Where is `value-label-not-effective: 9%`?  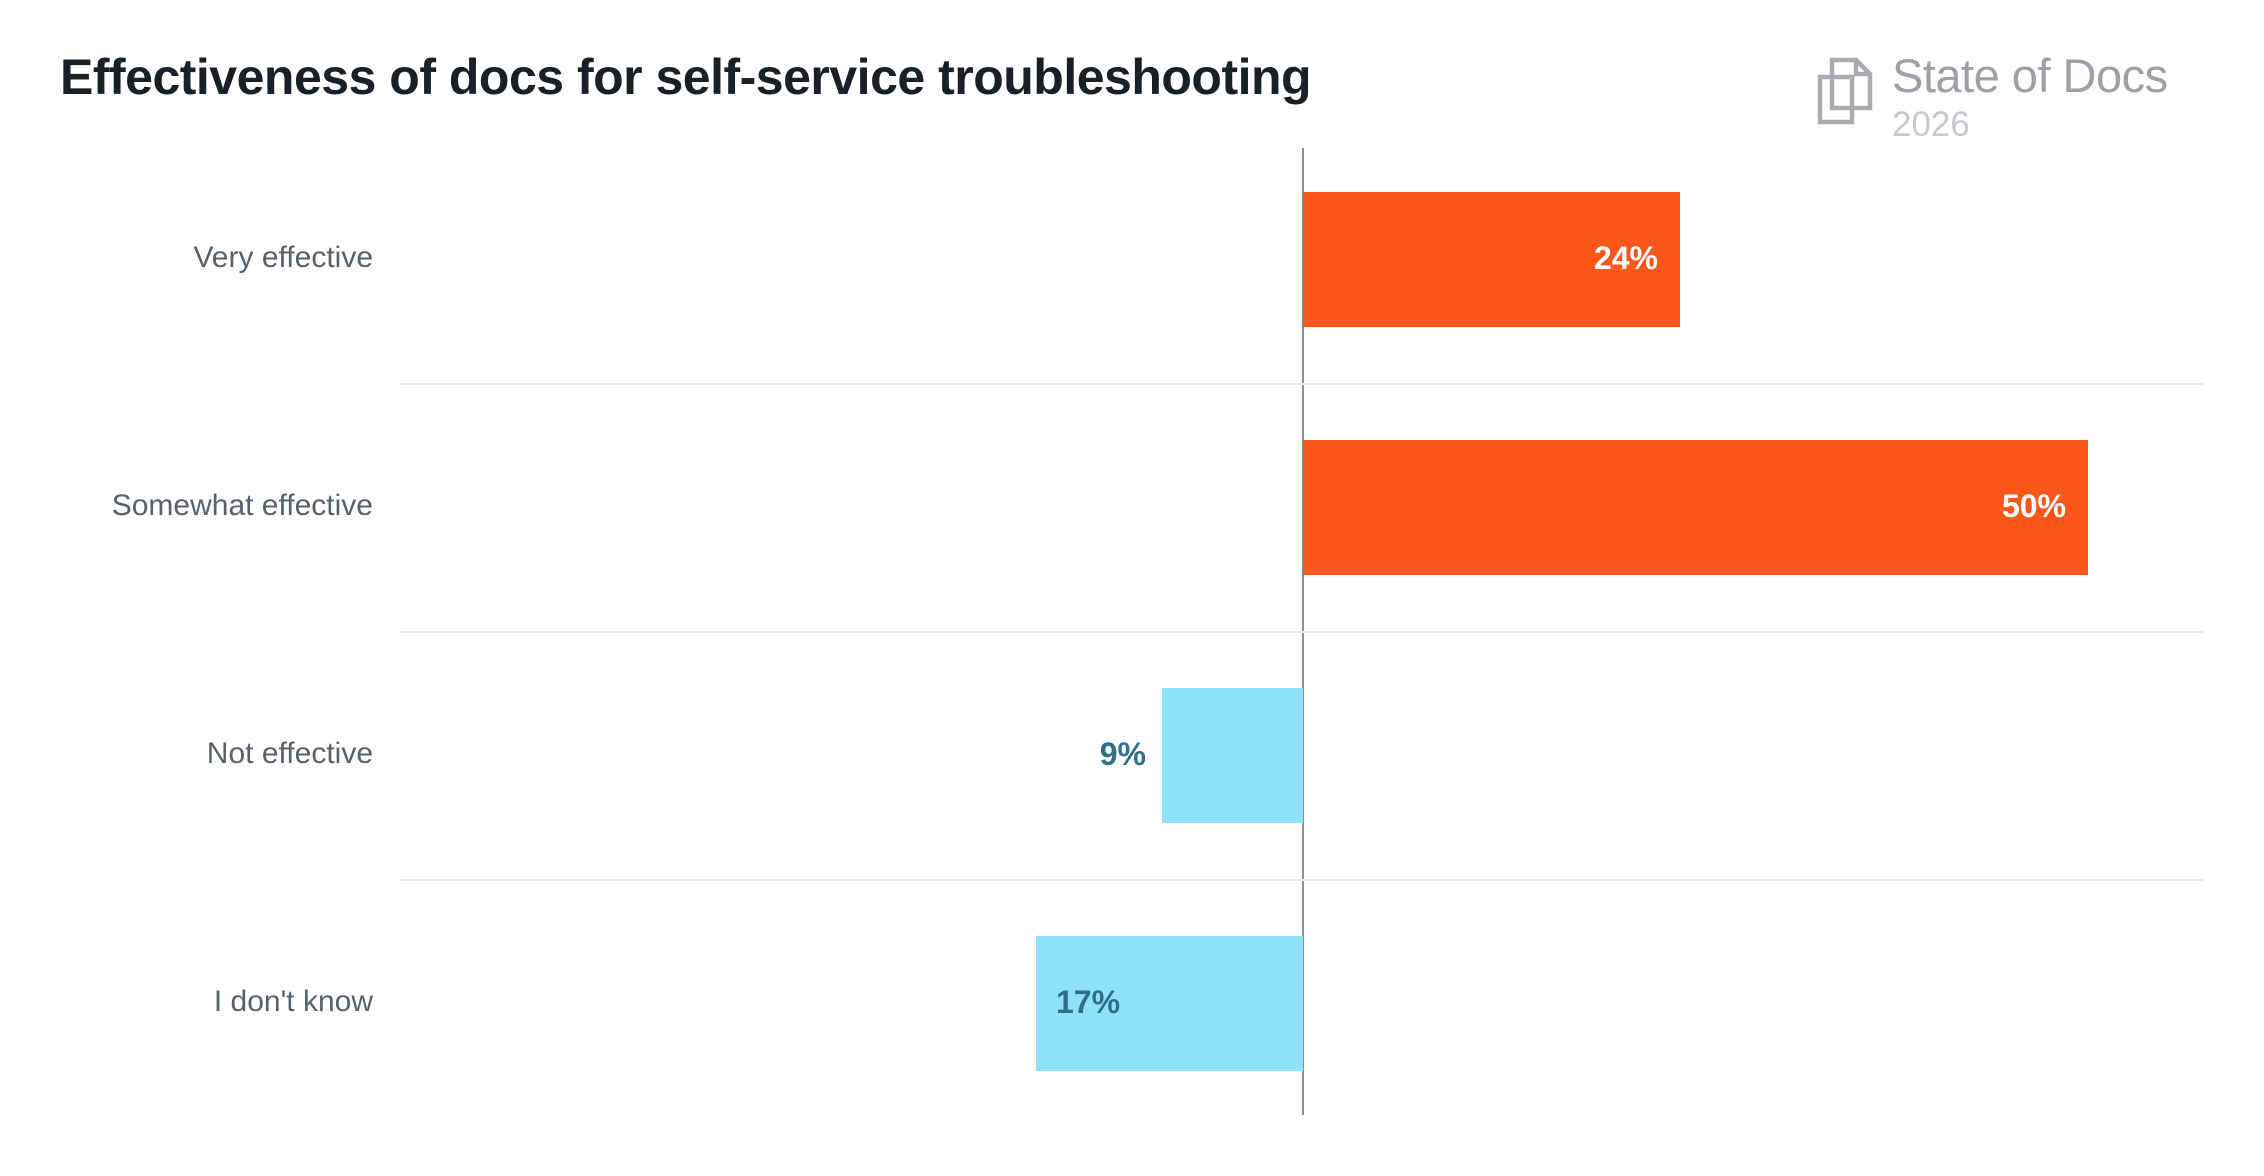 value-label-not-effective: 9% is located at coordinates (1122, 754).